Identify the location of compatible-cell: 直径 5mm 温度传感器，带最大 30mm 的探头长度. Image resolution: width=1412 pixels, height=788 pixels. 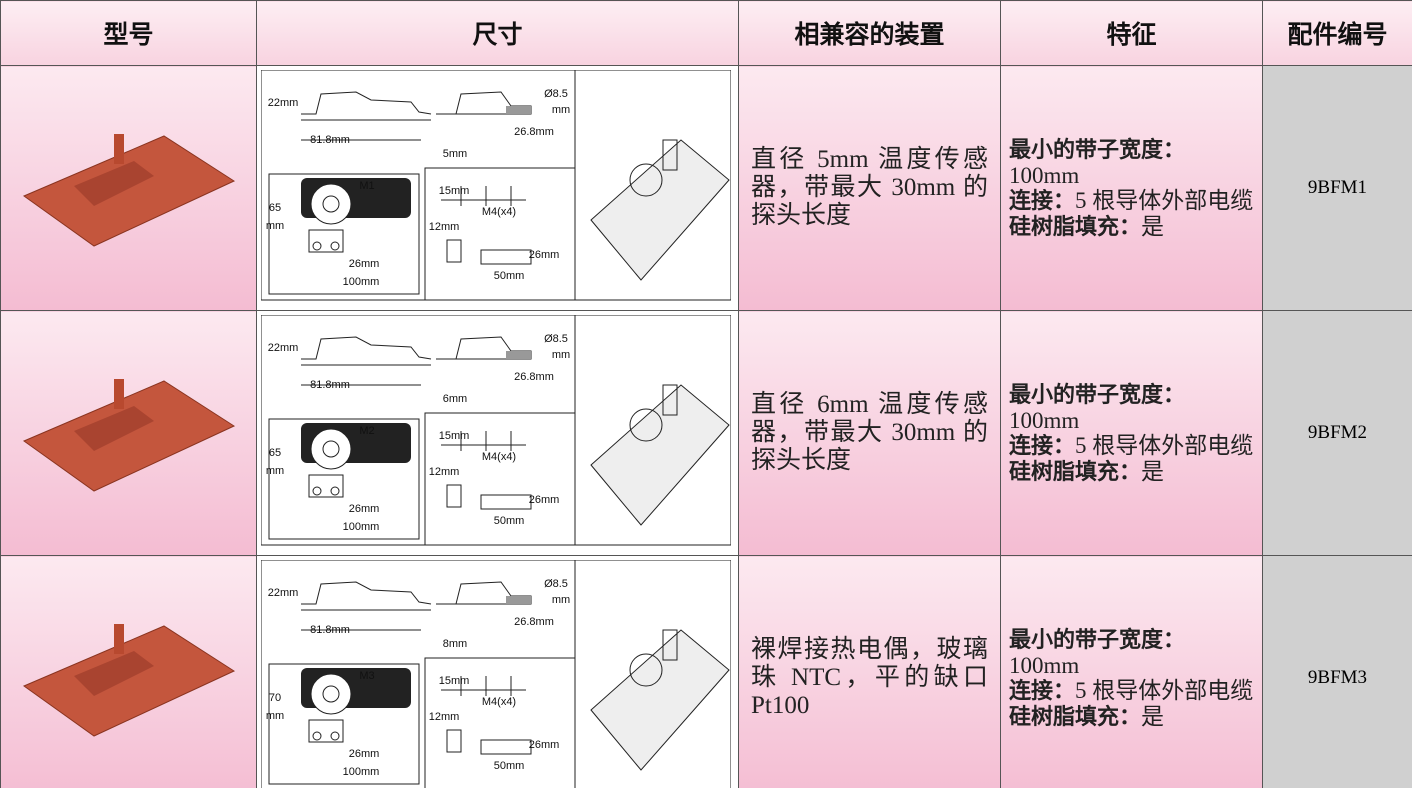
(869, 188).